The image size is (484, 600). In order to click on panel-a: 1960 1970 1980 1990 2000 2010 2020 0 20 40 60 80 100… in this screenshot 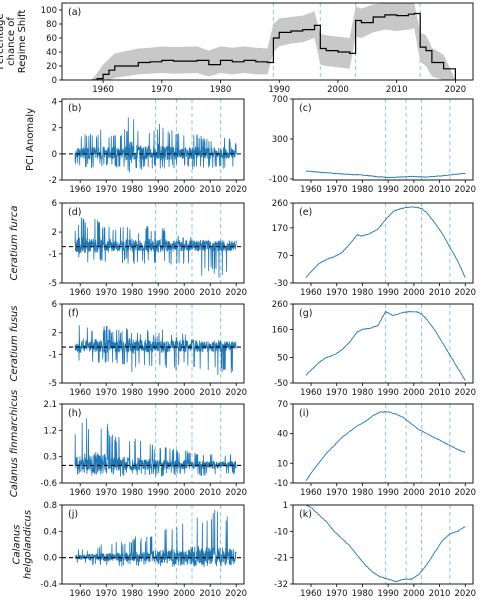, I will do `click(257, 48)`.